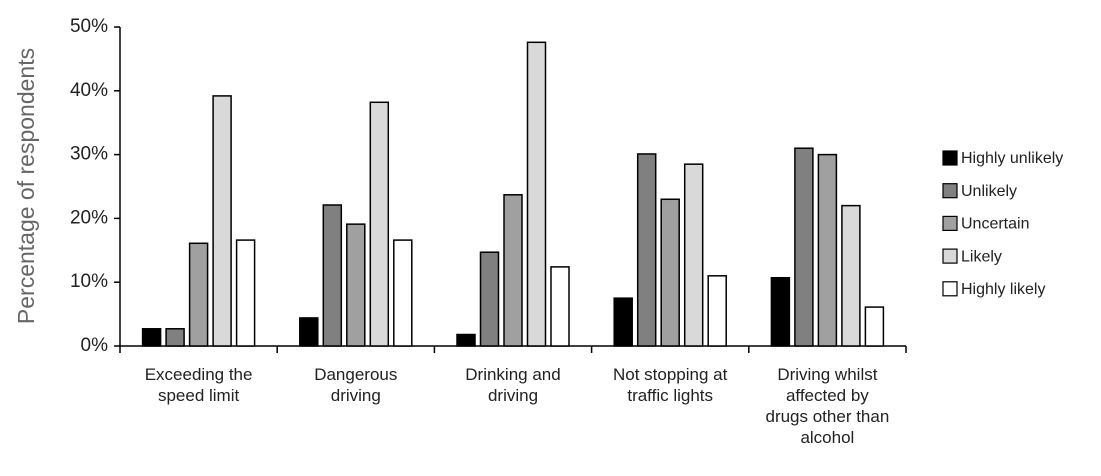  Describe the element at coordinates (989, 191) in the screenshot. I see `legend-label: Unlikely` at that location.